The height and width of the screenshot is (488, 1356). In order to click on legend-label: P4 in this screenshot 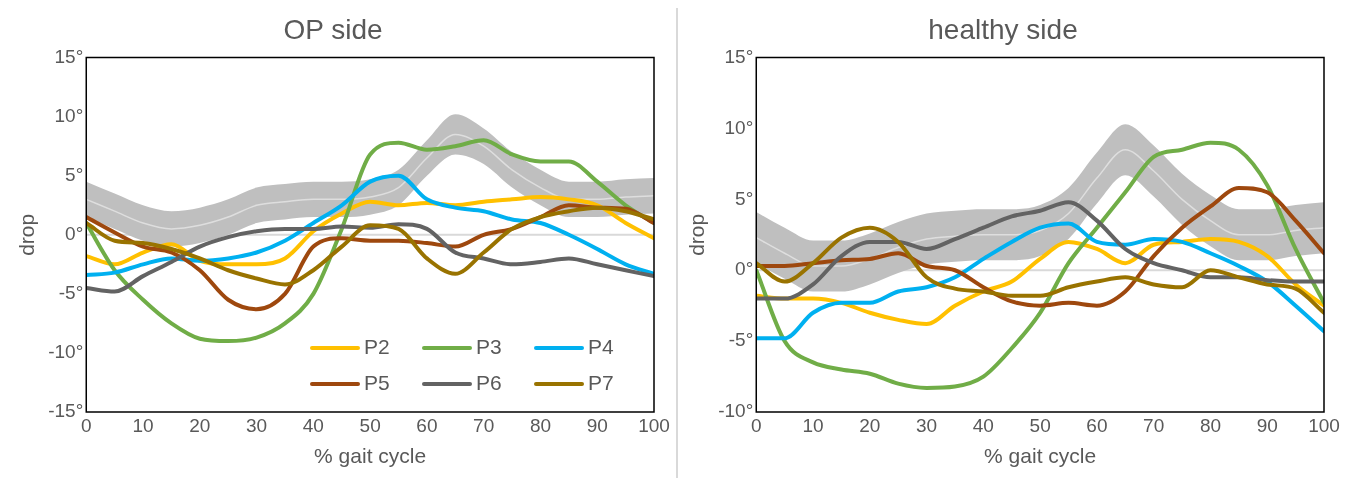, I will do `click(601, 346)`.